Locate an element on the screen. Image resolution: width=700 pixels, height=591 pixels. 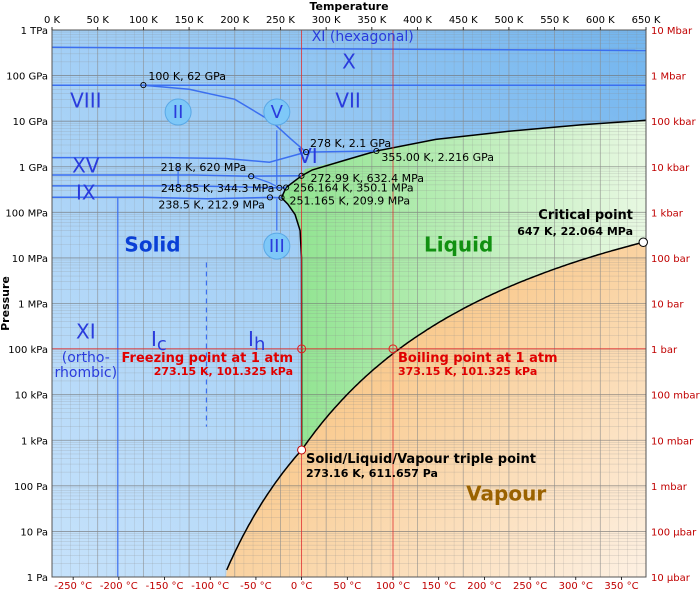
point-label: 355.00 K, 2.216 GPa is located at coordinates (437, 157).